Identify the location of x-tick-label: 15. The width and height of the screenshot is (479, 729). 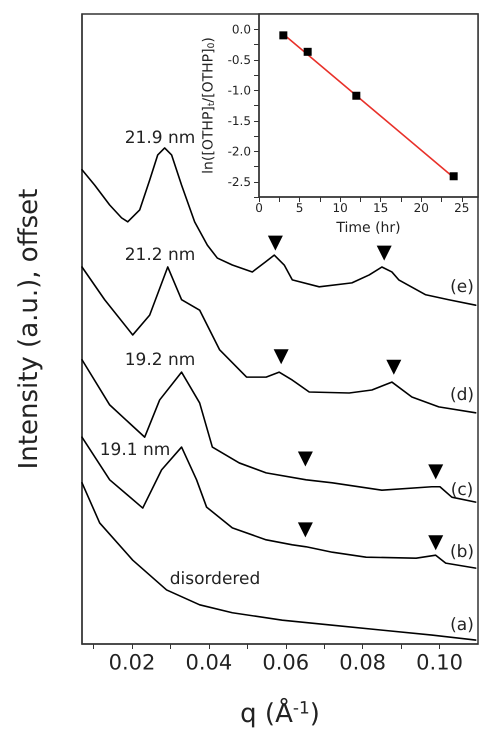
(380, 208).